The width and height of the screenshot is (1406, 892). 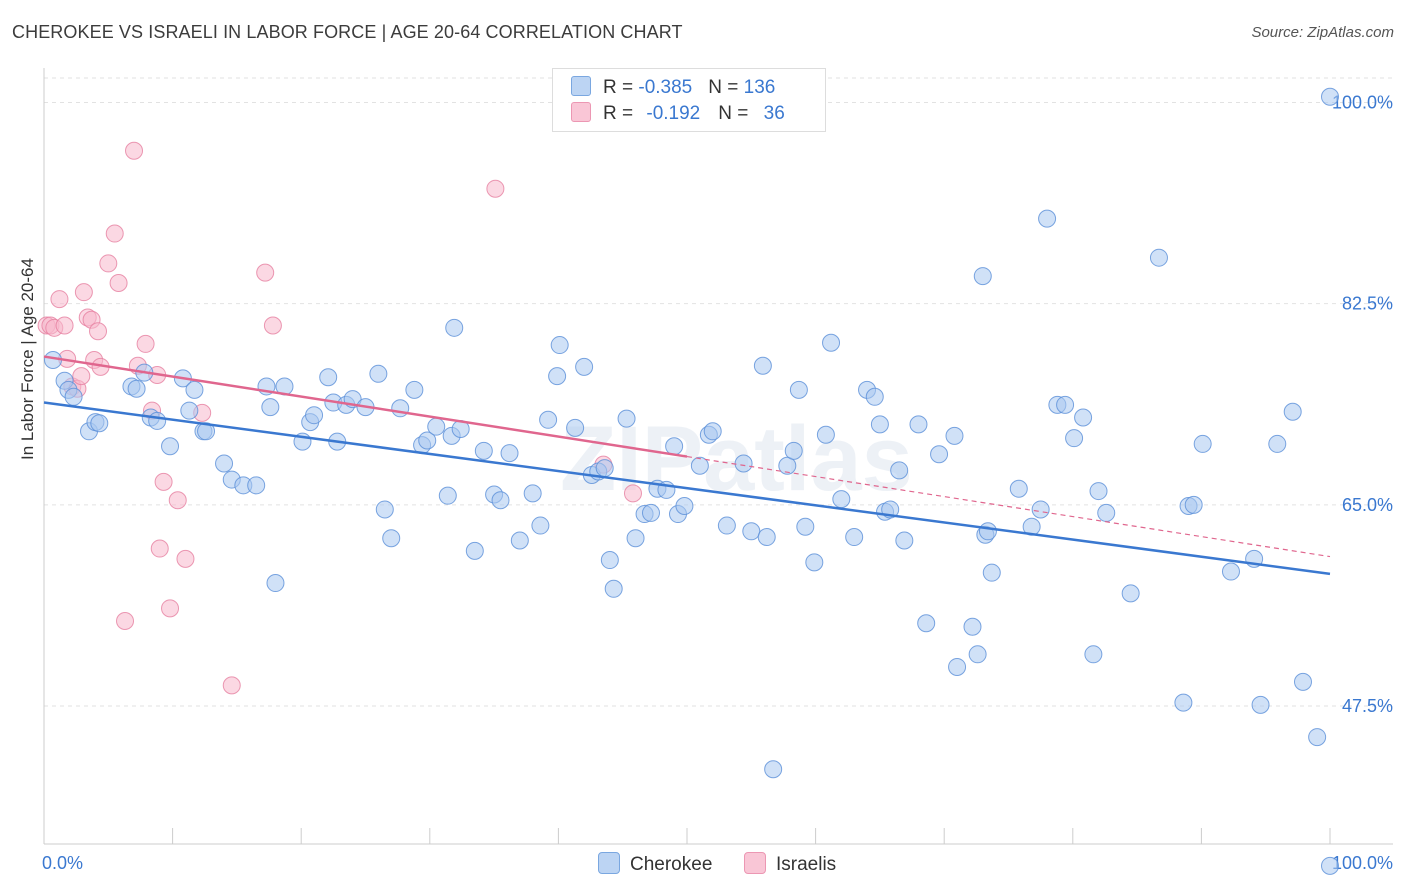 I want to click on bottom-legend-cherokee-label: Cherokee, so click(x=671, y=864).